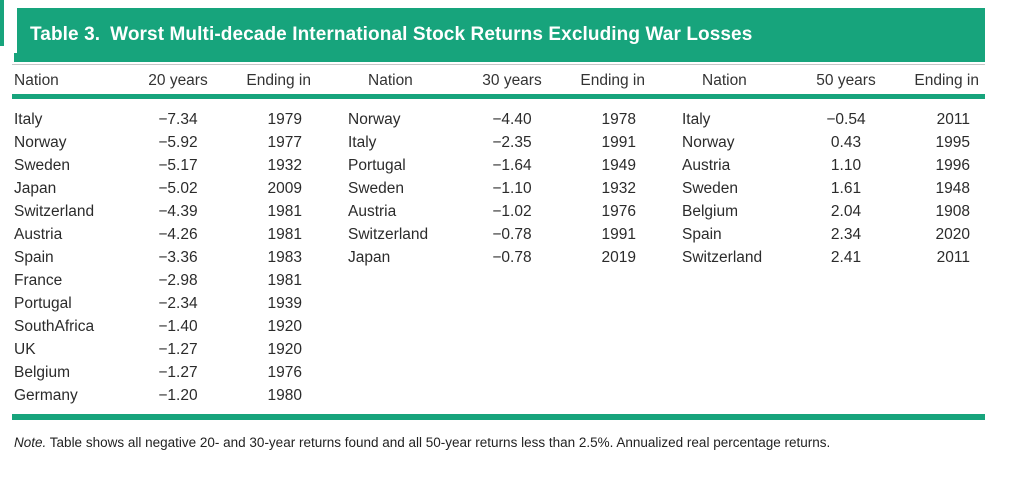  Describe the element at coordinates (178, 119) in the screenshot. I see `return-cell: −7.34` at that location.